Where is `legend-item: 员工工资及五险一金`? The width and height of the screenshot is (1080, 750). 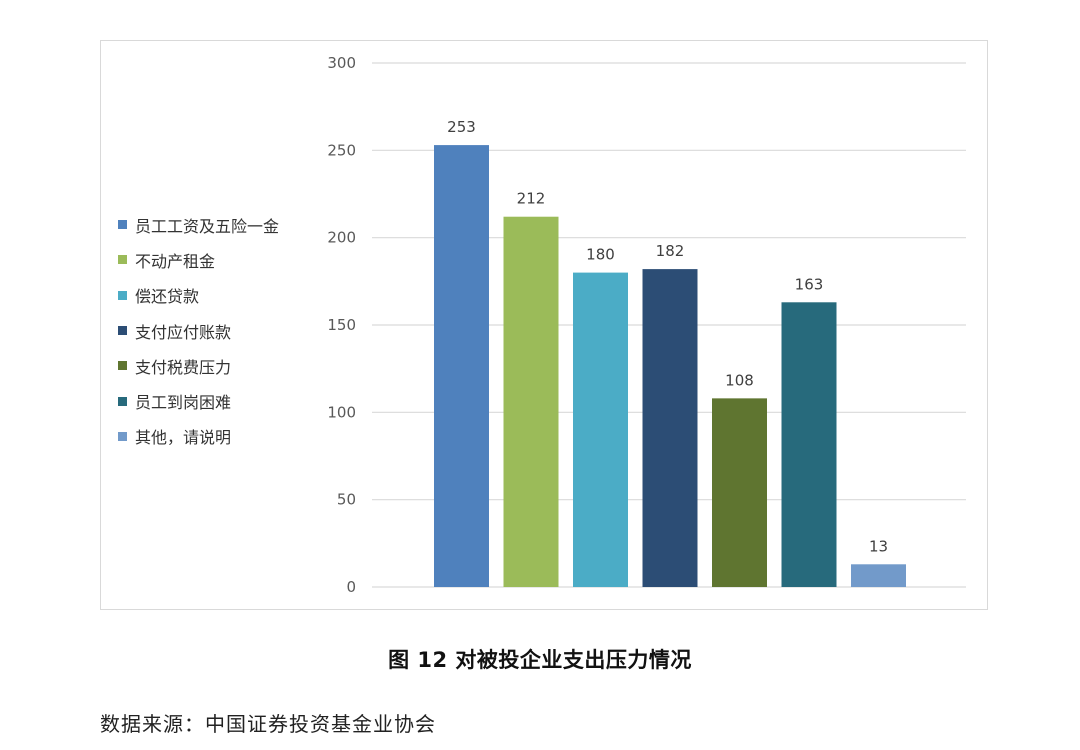 legend-item: 员工工资及五险一金 is located at coordinates (198, 224).